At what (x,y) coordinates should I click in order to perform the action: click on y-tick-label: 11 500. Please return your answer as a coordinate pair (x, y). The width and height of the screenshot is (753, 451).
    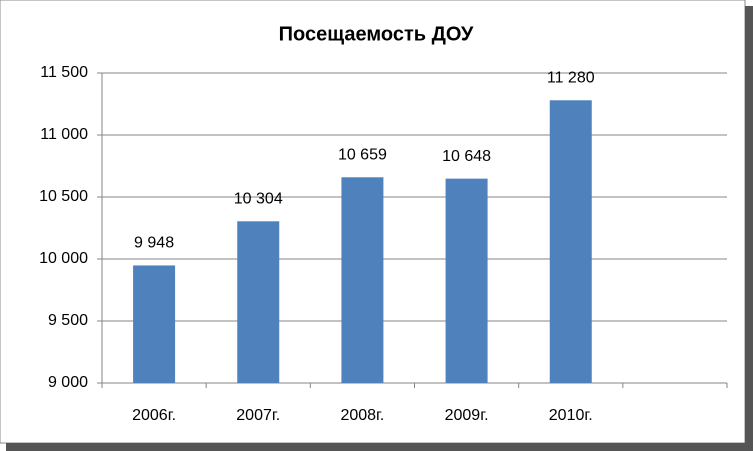
    Looking at the image, I should click on (64, 72).